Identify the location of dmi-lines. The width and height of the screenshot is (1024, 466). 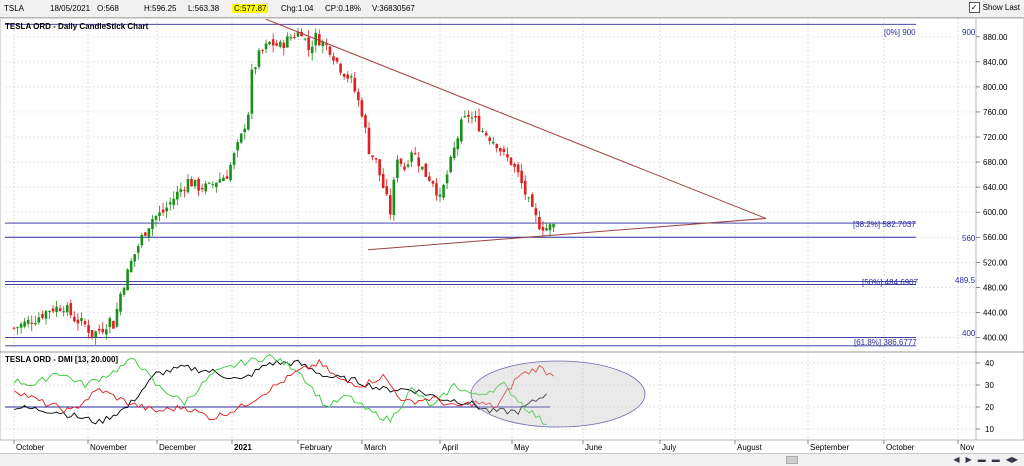
(279, 390).